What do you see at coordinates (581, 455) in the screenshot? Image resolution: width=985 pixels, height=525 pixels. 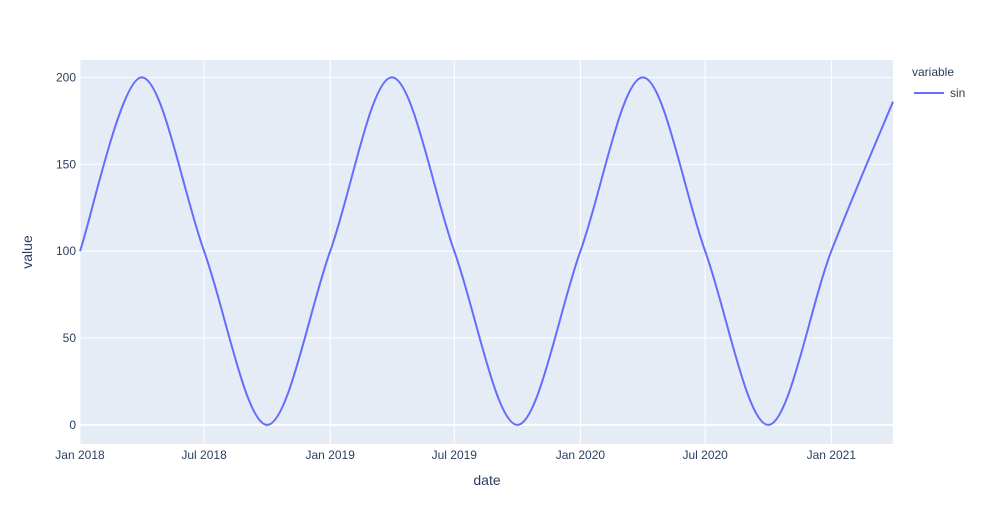 I see `x-tick-label: Jan 2020` at bounding box center [581, 455].